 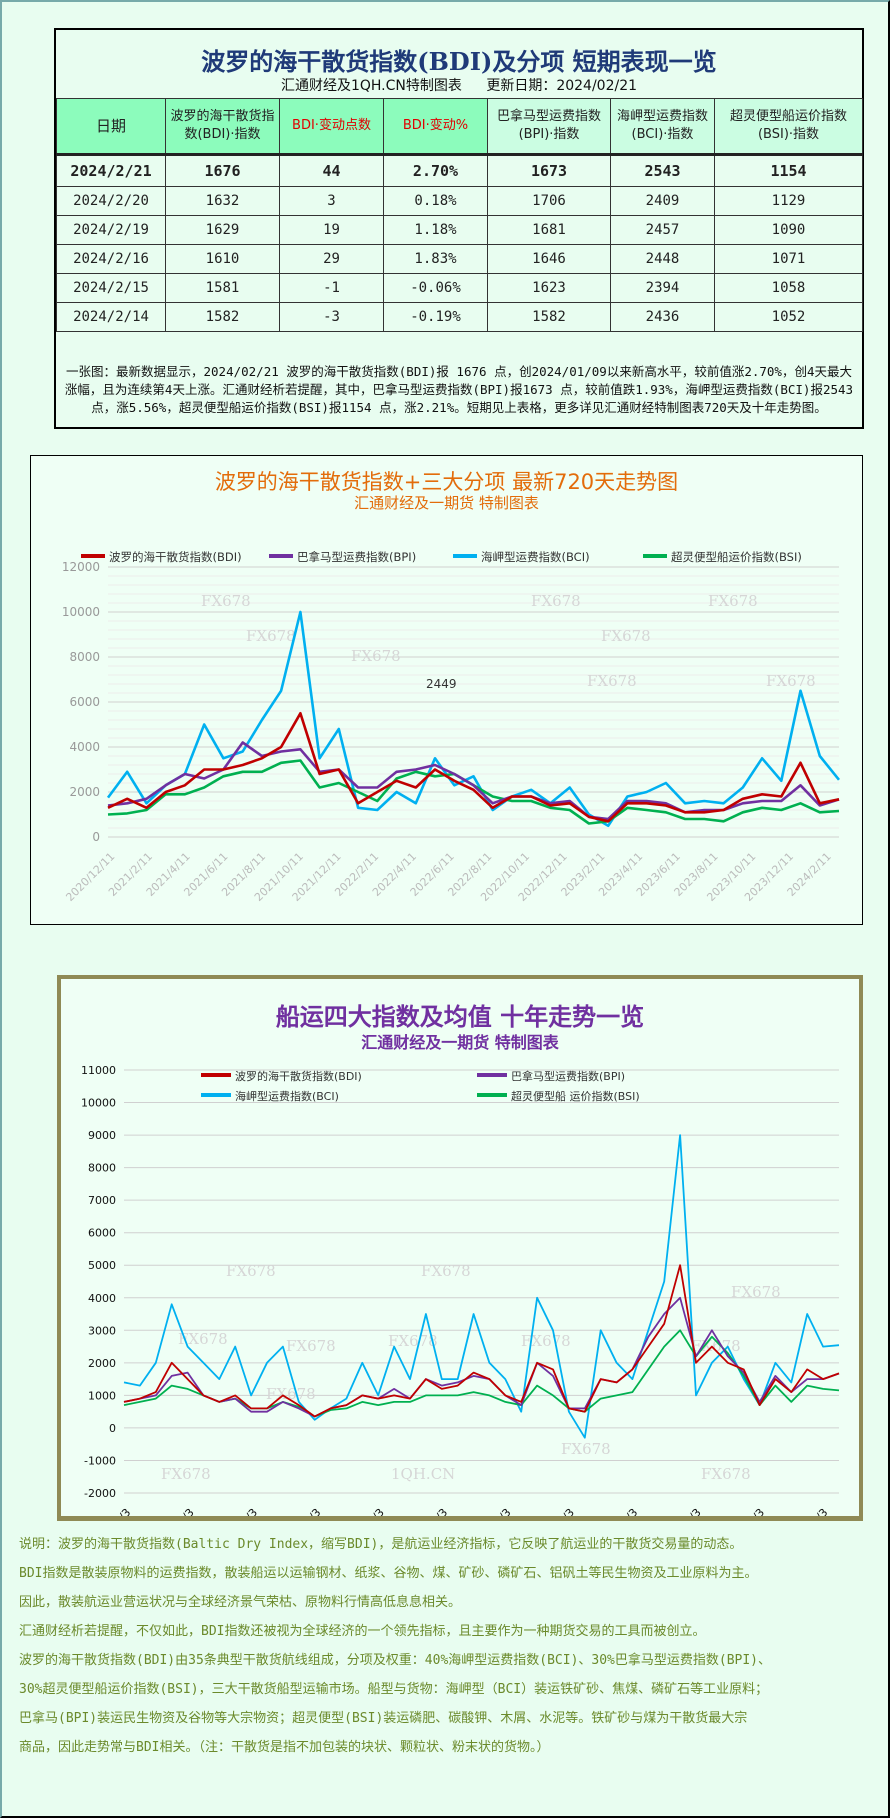 What do you see at coordinates (371, 86) in the screenshot?
I see `table-source: 汇通财经及1QH.CN特制图表` at bounding box center [371, 86].